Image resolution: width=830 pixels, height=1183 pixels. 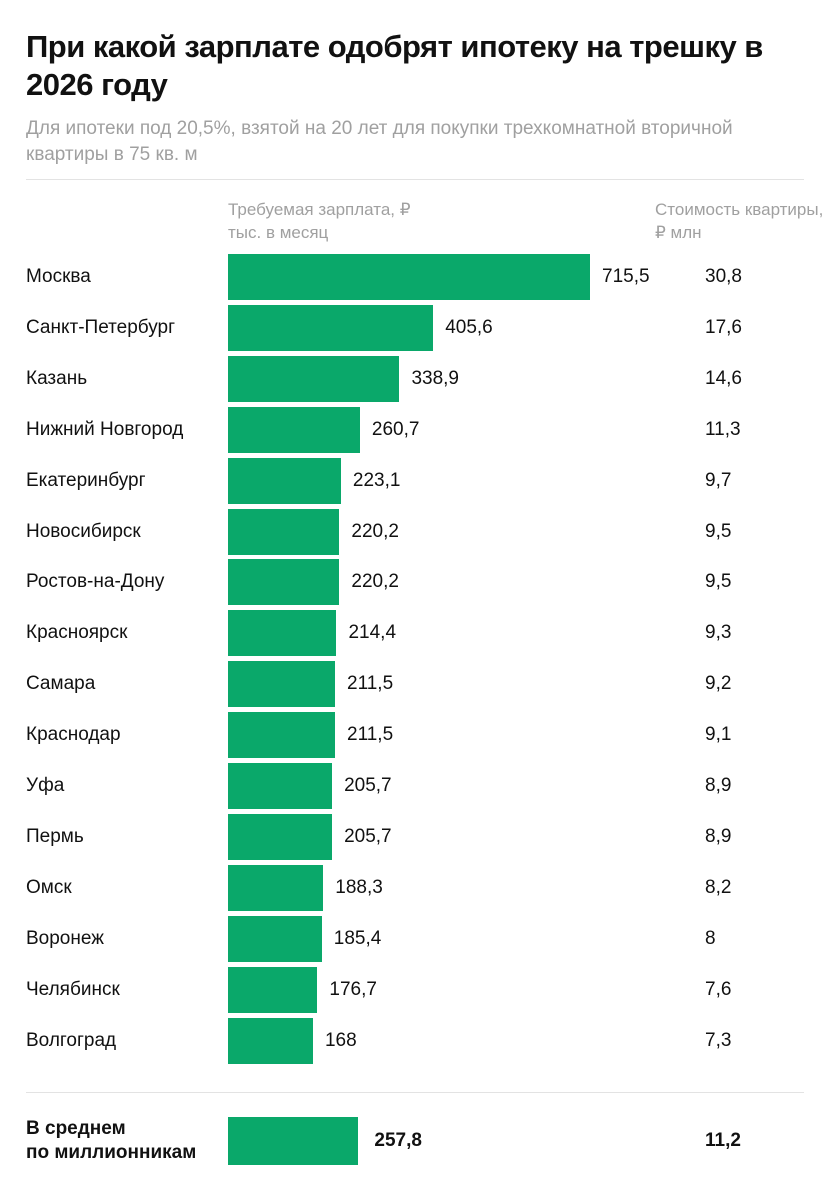 What do you see at coordinates (71, 1040) in the screenshot?
I see `city-label: Волгоград` at bounding box center [71, 1040].